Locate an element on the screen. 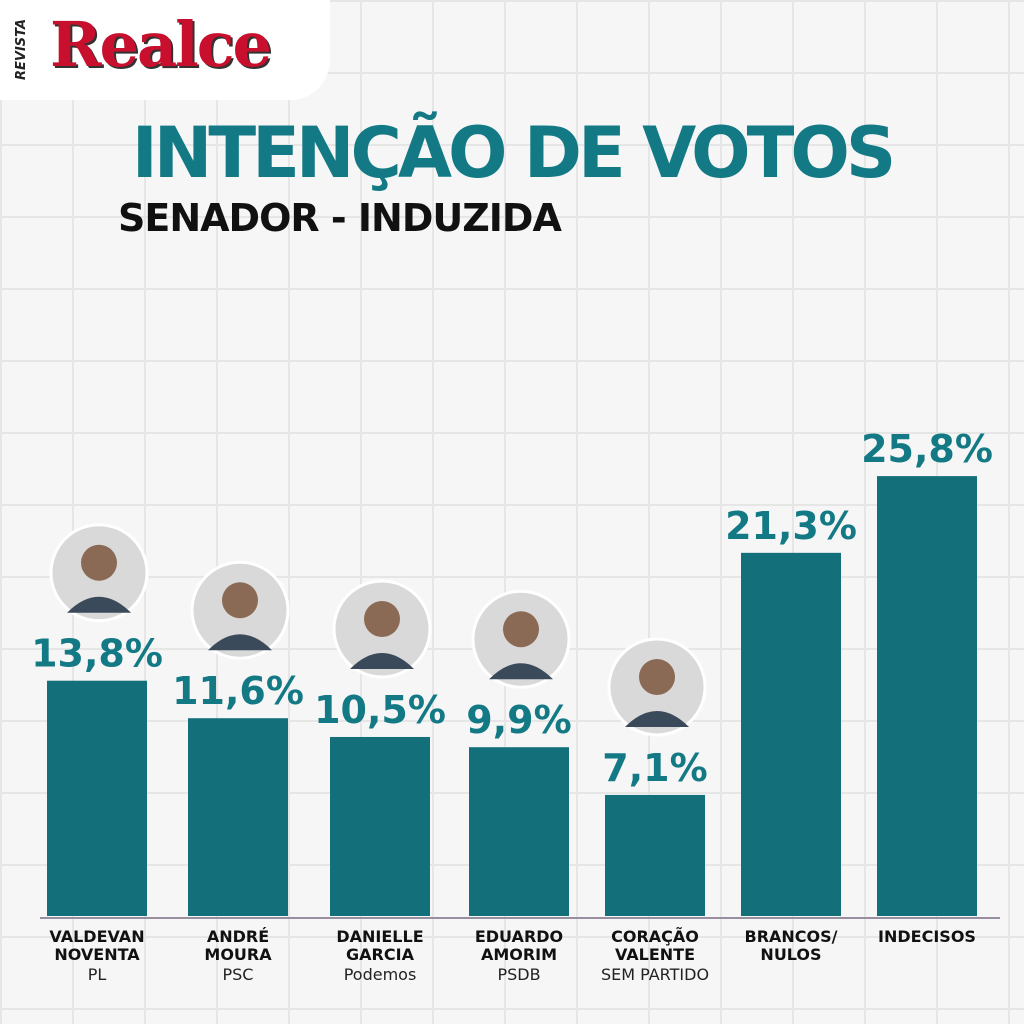 This screenshot has height=1024, width=1024. party-label: SEM PARTIDO is located at coordinates (655, 974).